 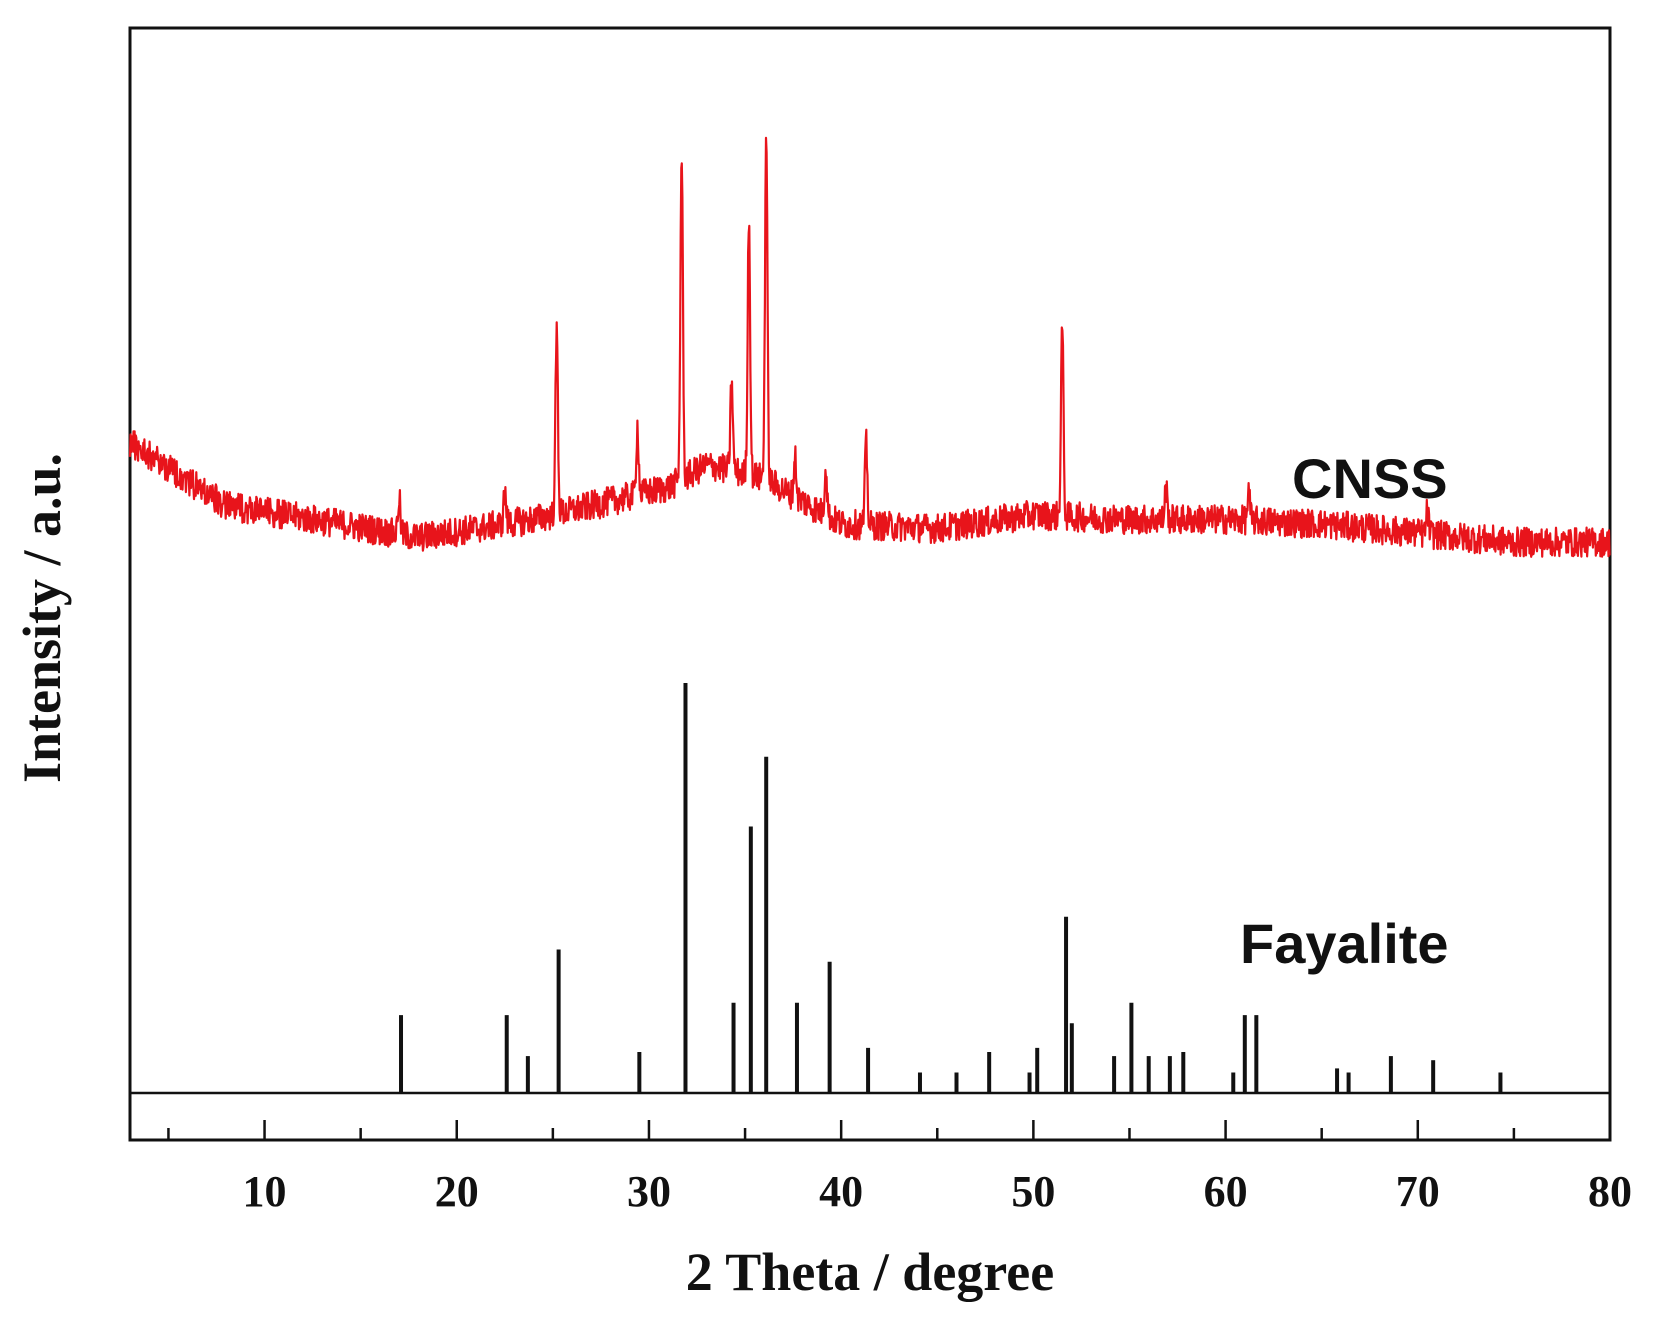 What do you see at coordinates (1226, 1191) in the screenshot?
I see `x-tick-label-60: 60` at bounding box center [1226, 1191].